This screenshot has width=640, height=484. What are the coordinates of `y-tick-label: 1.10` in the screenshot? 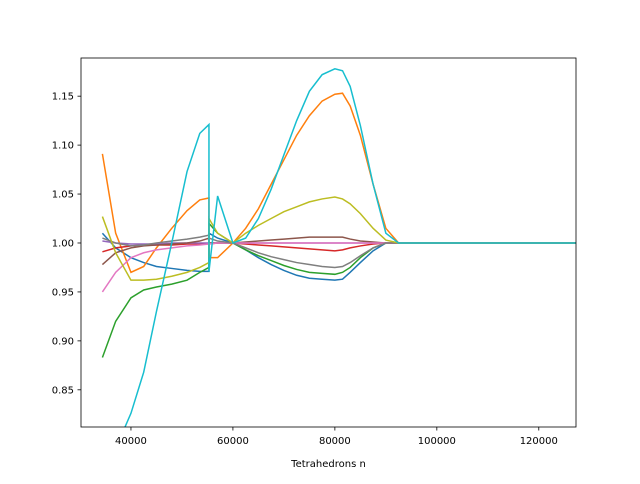 It's located at (63, 146).